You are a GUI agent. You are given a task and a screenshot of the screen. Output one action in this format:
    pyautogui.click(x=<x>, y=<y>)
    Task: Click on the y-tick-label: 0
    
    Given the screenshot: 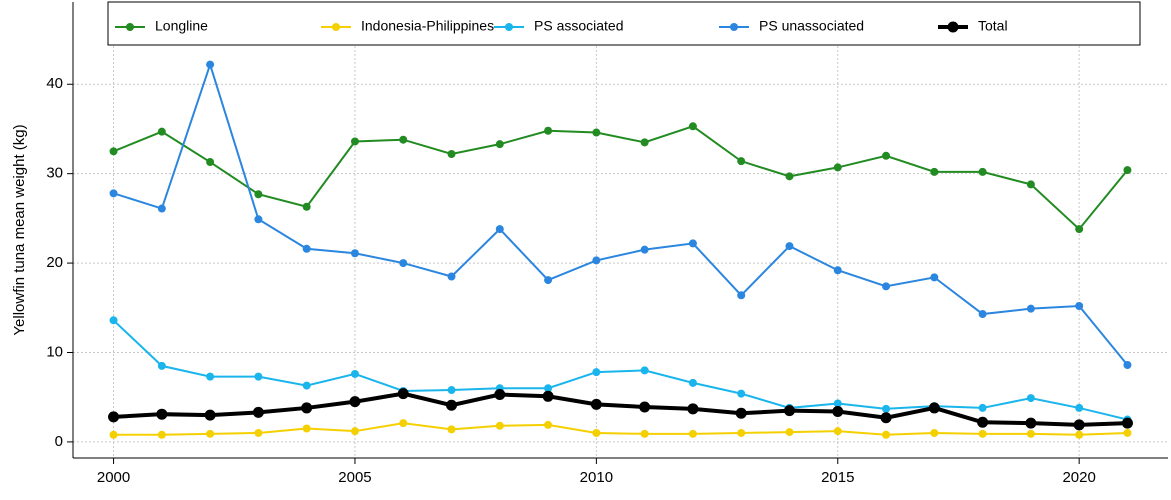 What is the action you would take?
    pyautogui.click(x=59, y=441)
    